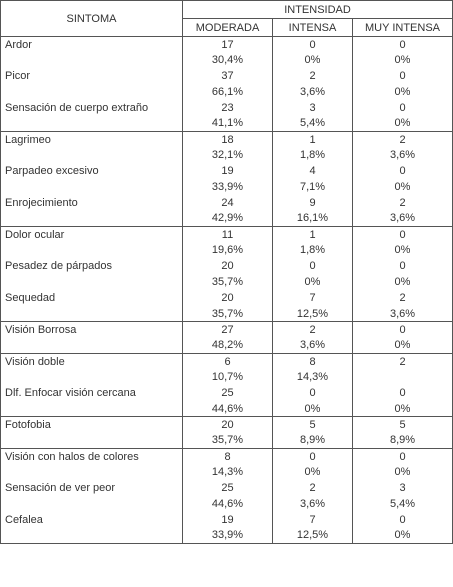  I want to click on count-row: Sequedad 20 7 2, so click(226, 298).